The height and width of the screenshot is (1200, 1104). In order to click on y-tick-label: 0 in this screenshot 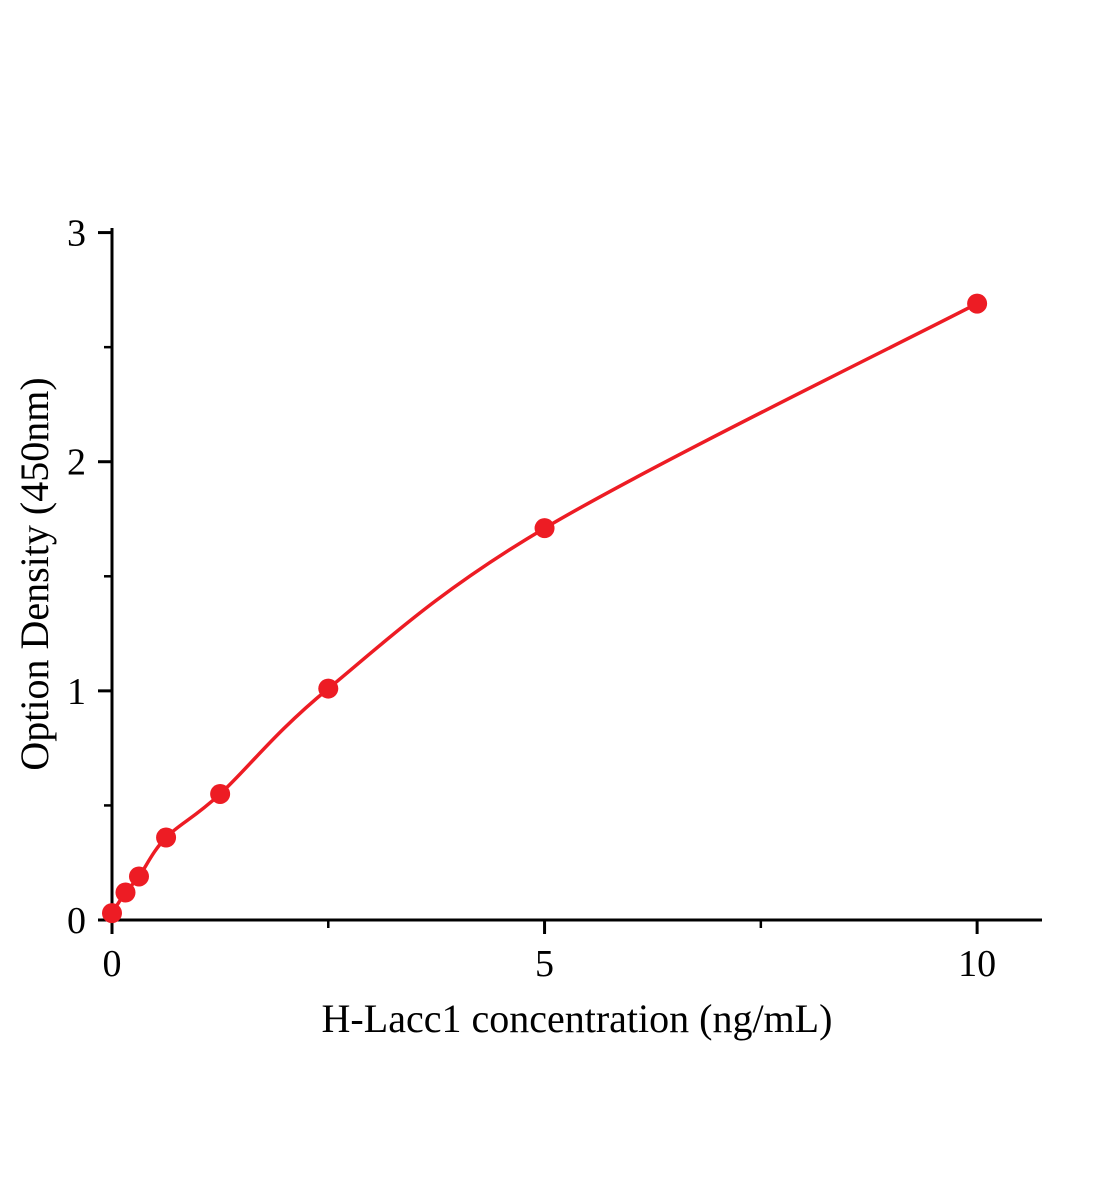, I will do `click(76, 921)`.